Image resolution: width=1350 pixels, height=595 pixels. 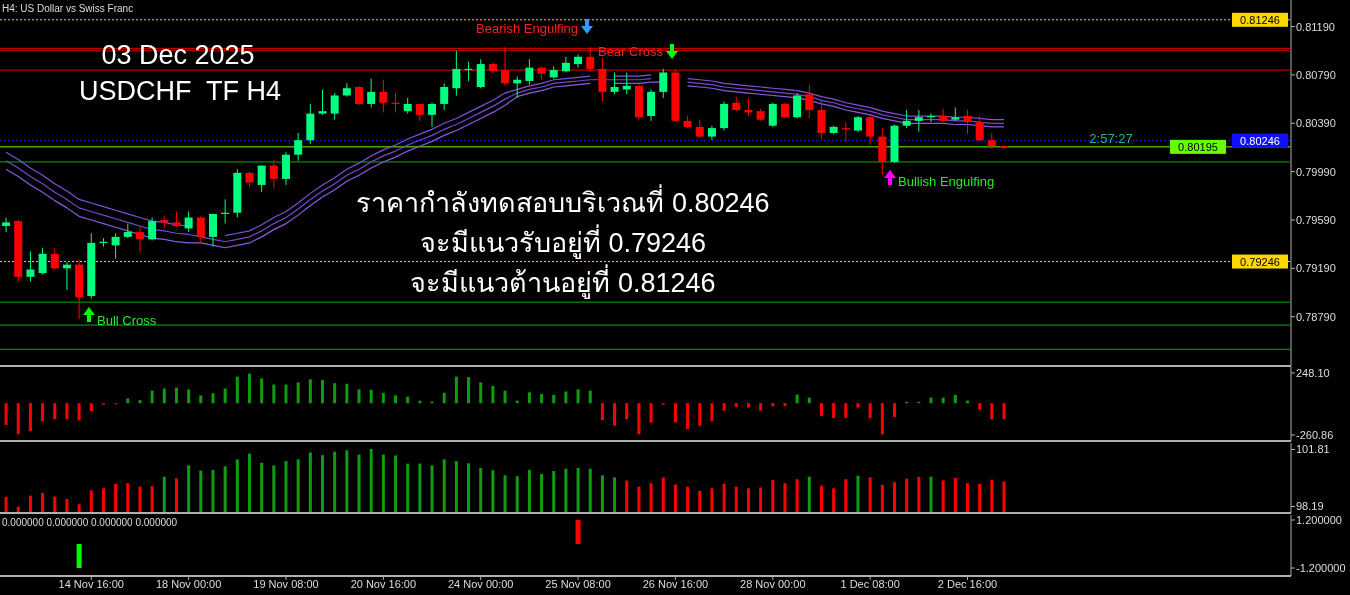 I want to click on x-tick: 18 Nov 00:00, so click(x=188, y=584).